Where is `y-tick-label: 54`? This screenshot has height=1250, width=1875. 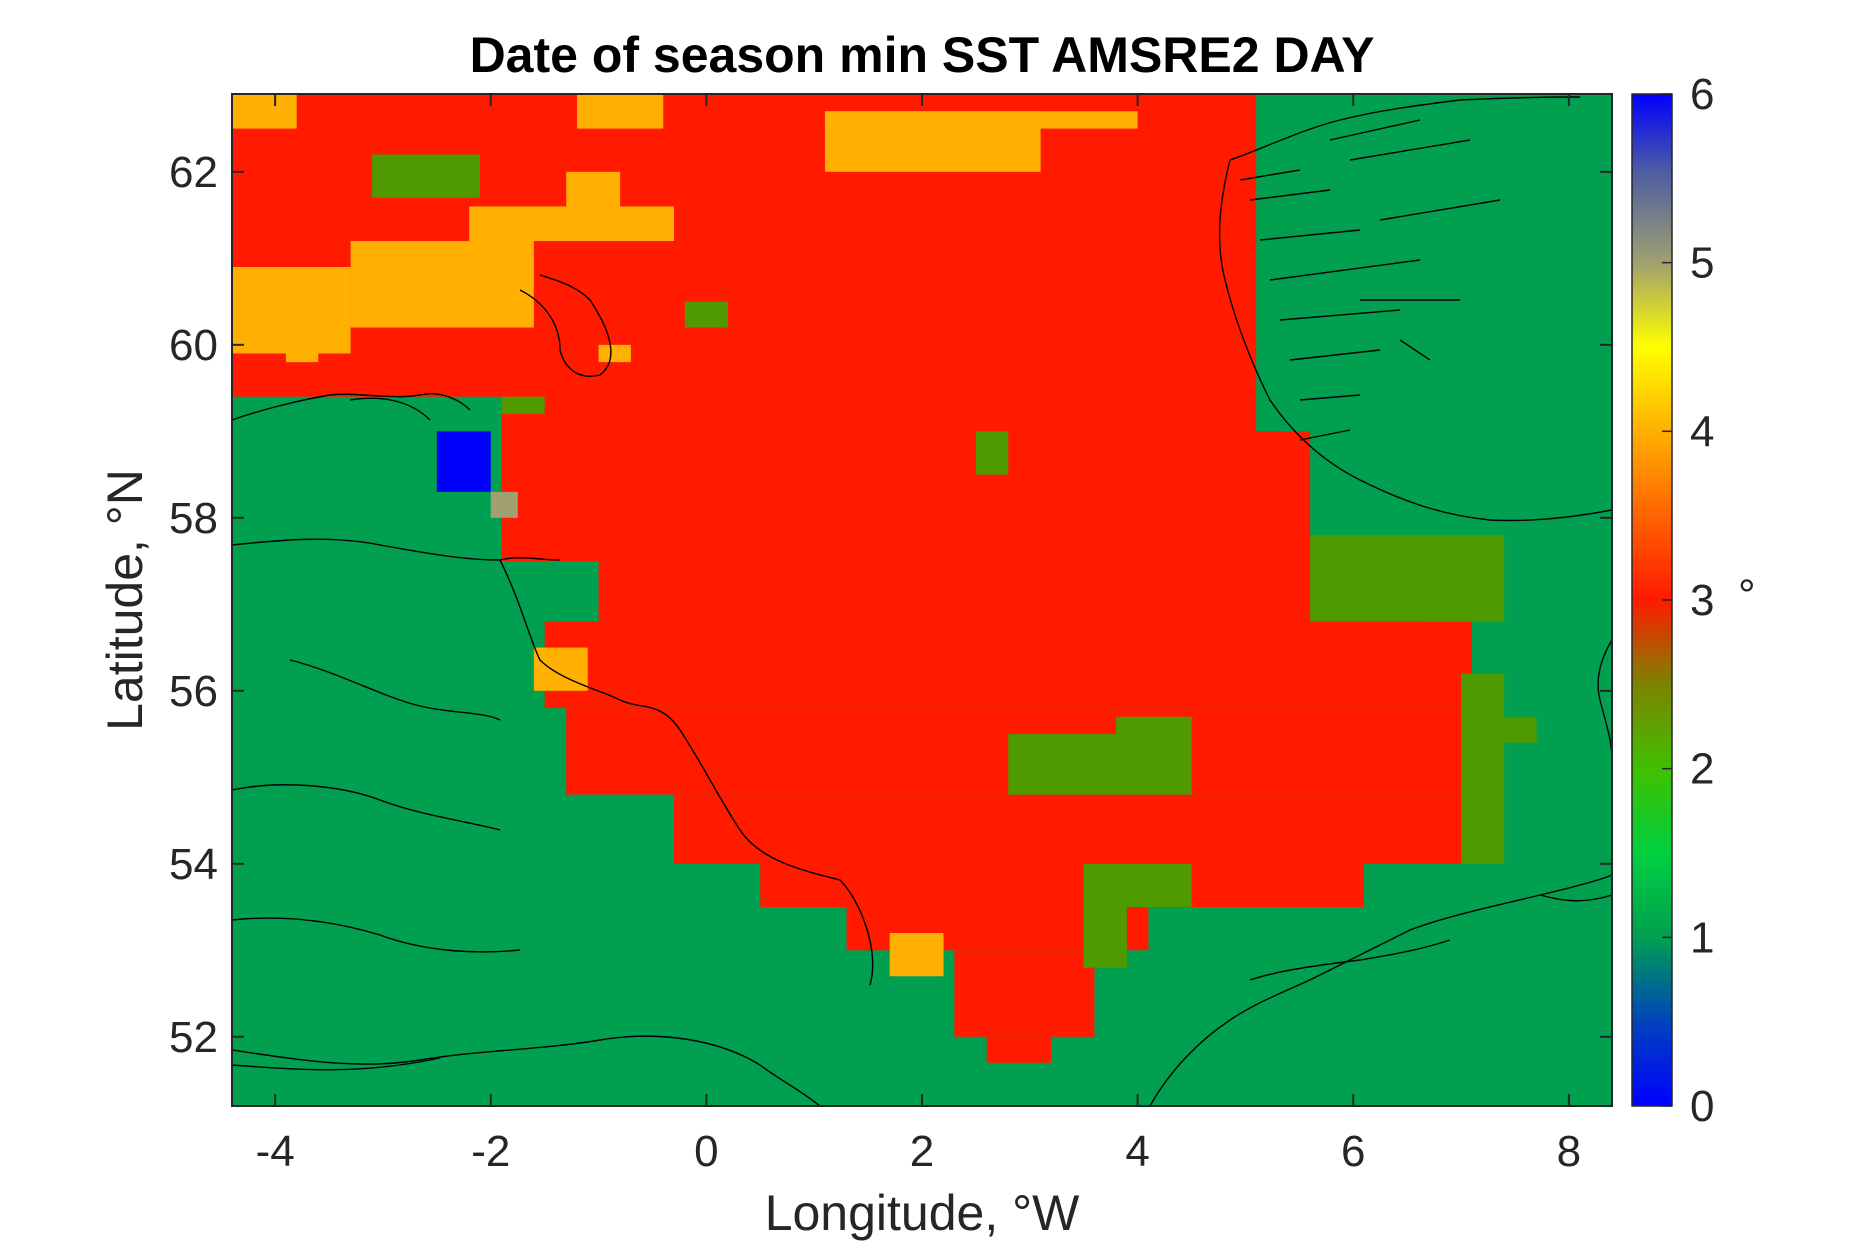 y-tick-label: 54 is located at coordinates (193, 864).